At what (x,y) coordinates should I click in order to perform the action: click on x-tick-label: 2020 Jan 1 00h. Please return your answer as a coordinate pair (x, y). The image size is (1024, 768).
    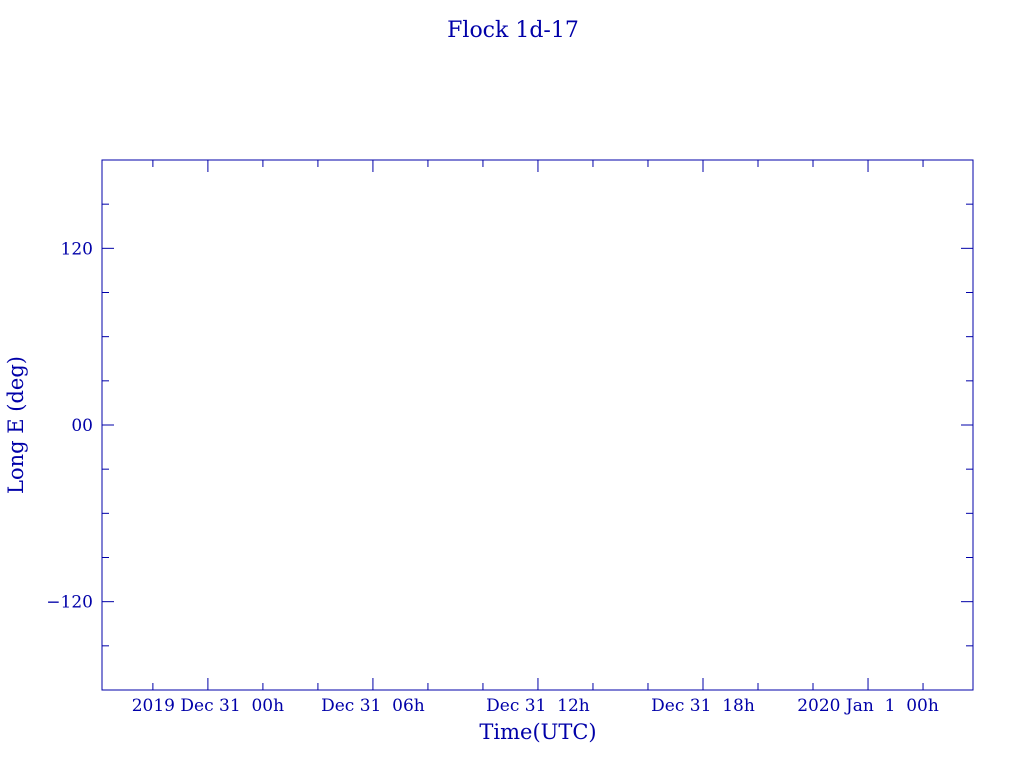
    Looking at the image, I should click on (868, 706).